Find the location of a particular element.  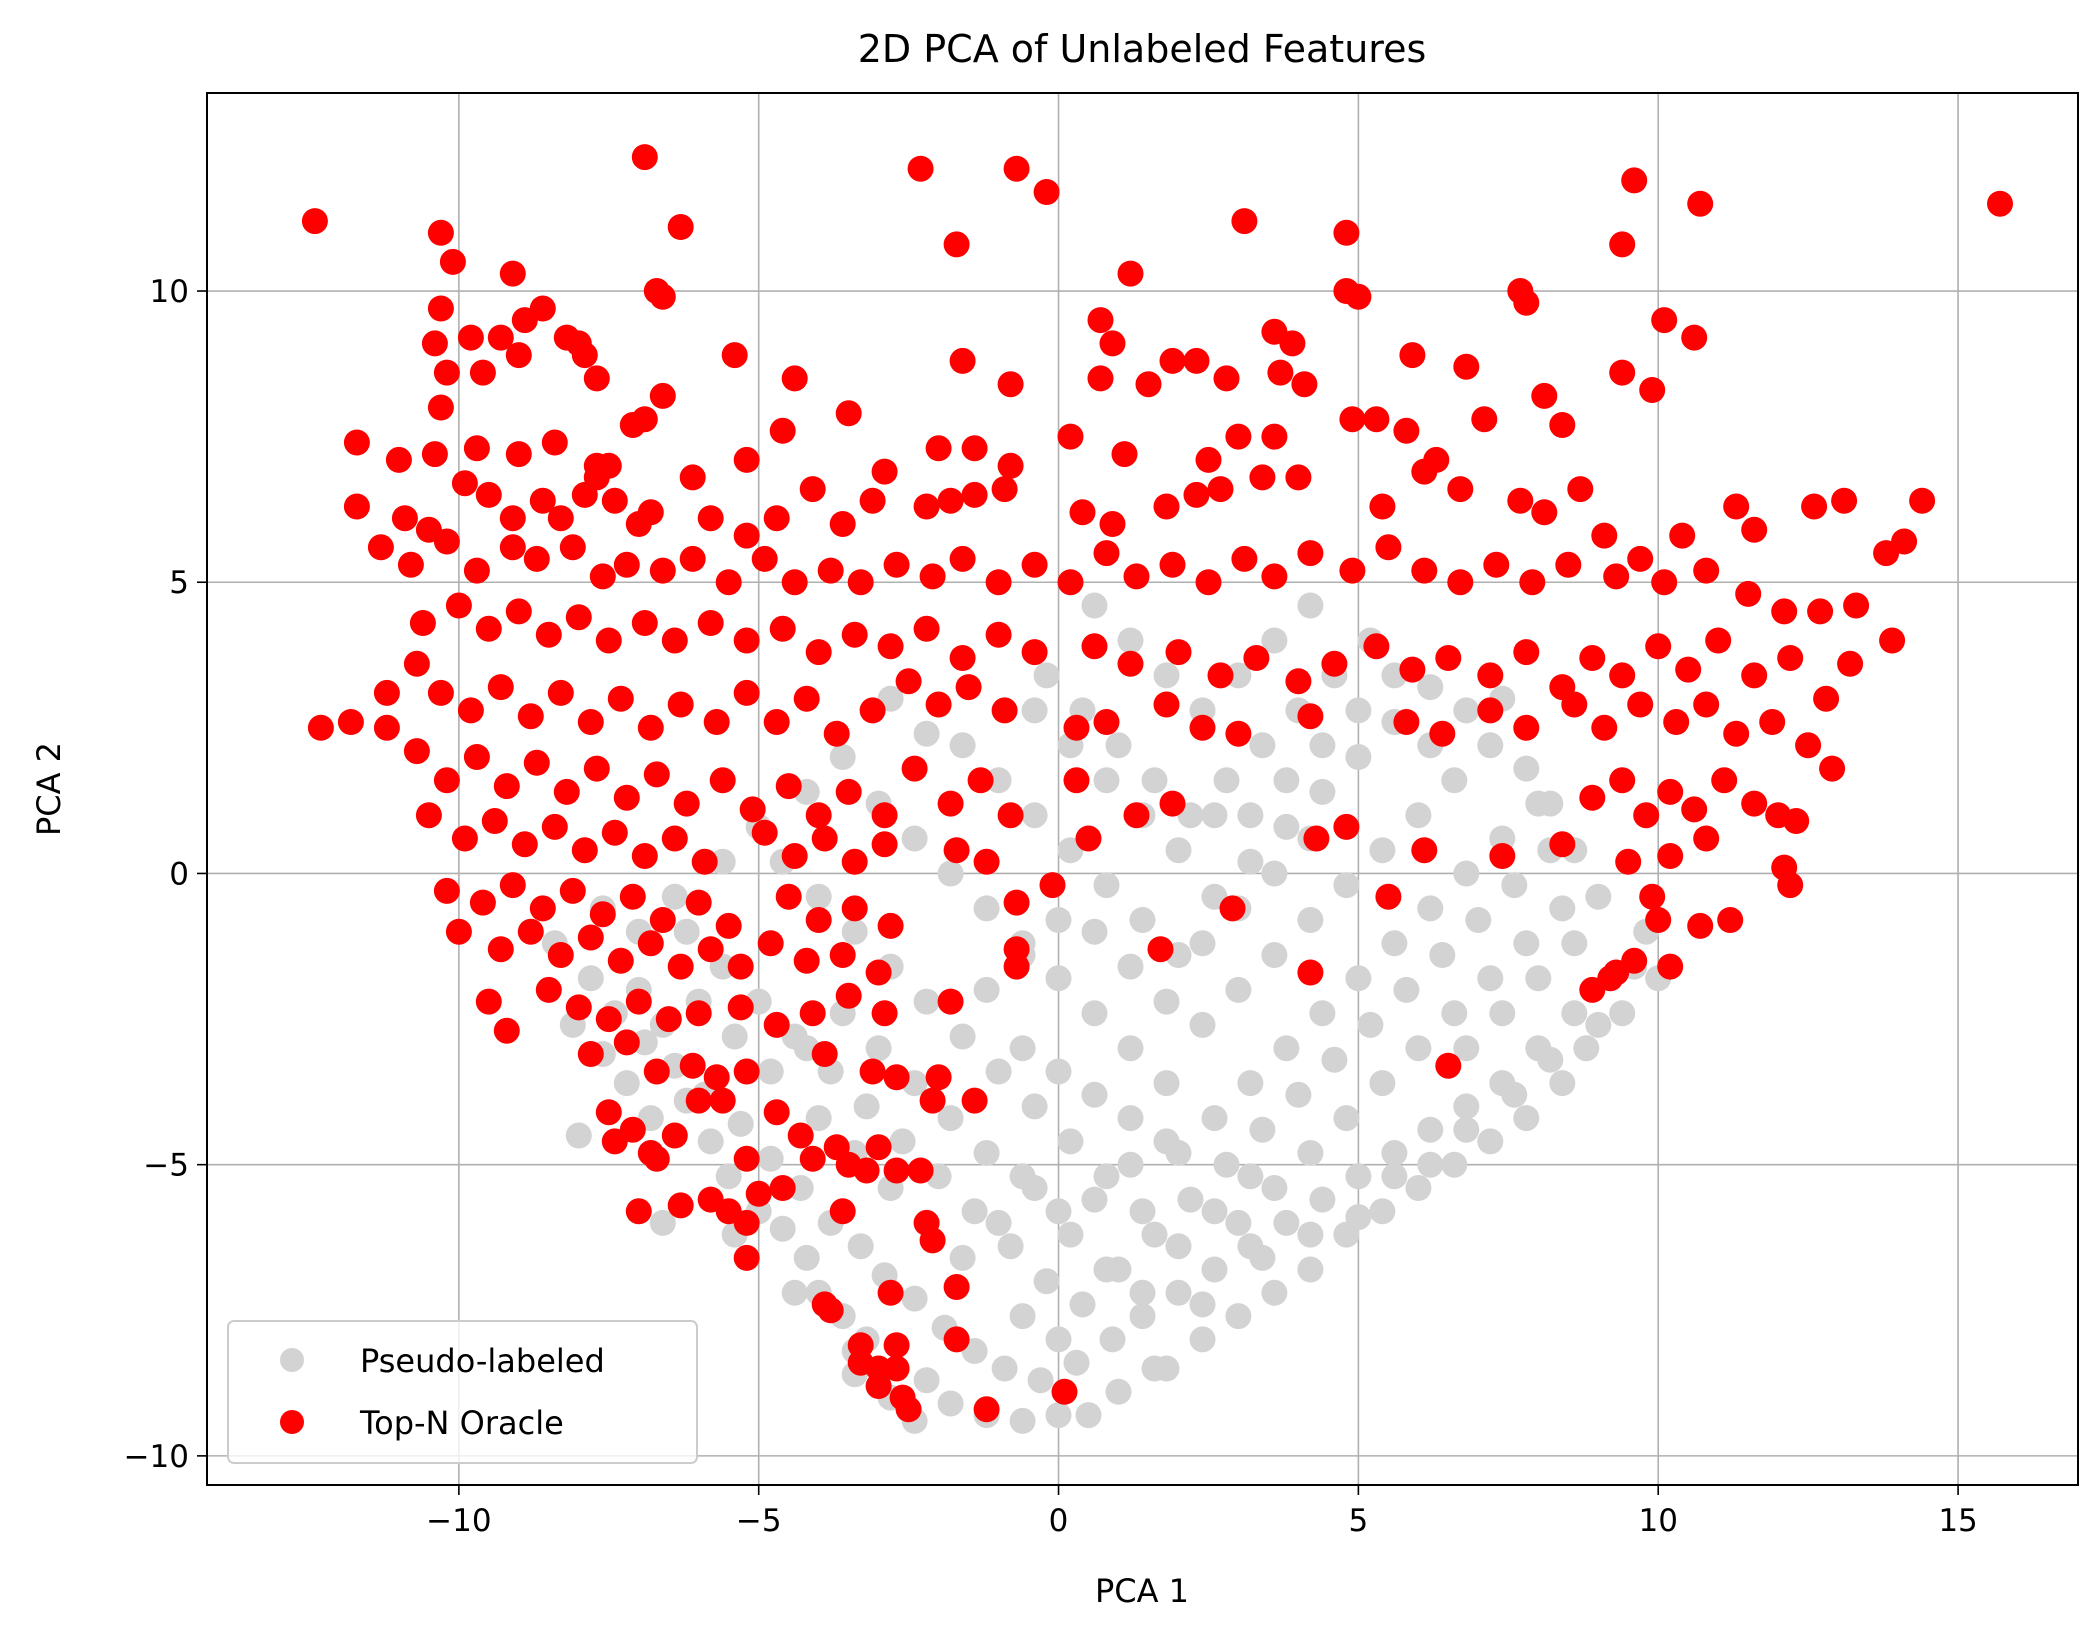

x-tick-label: 15 is located at coordinates (1957, 1521).